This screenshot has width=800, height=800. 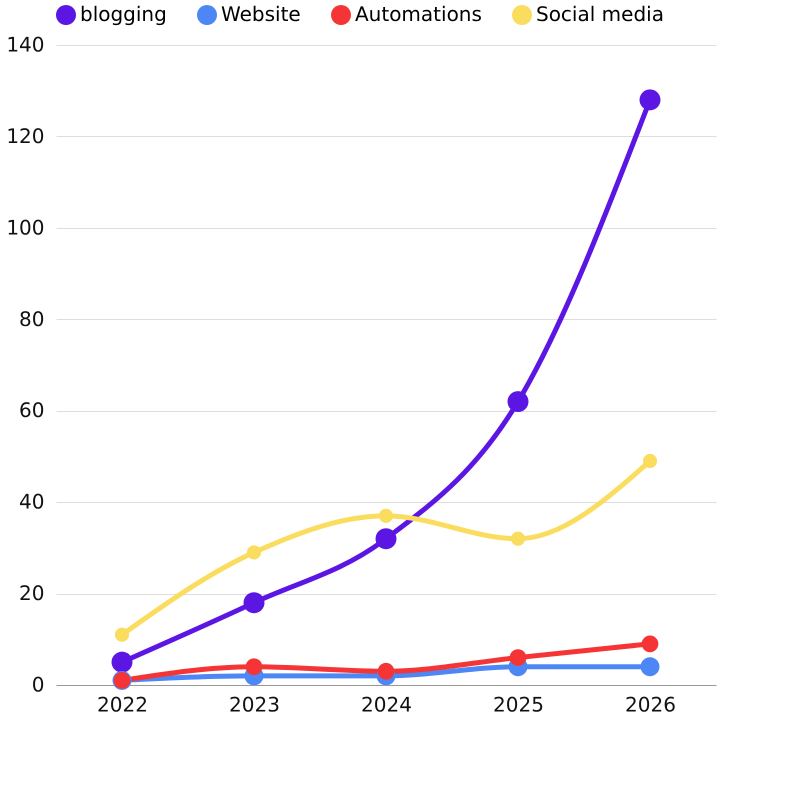 I want to click on y-tick-label: 100, so click(x=25, y=227).